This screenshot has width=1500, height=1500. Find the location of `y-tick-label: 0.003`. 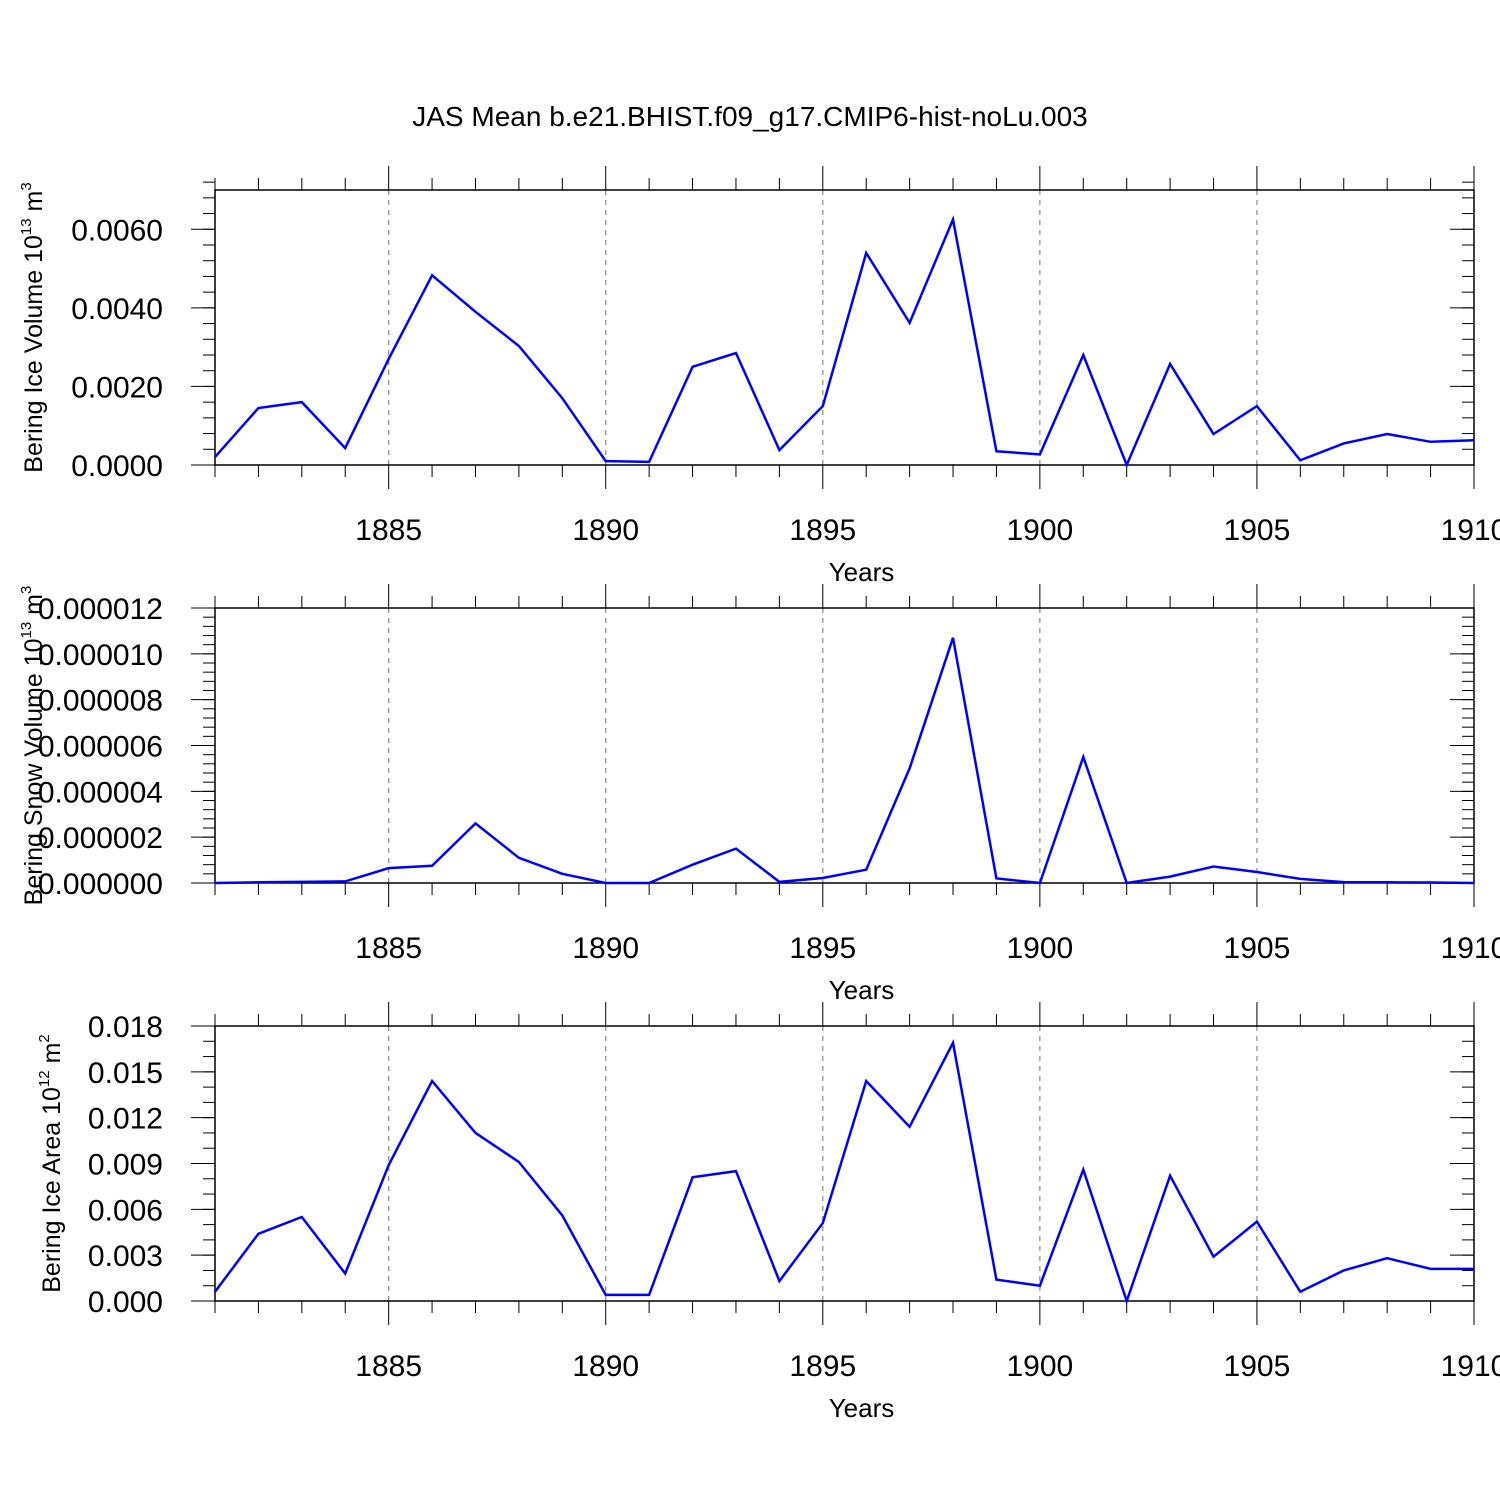

y-tick-label: 0.003 is located at coordinates (125, 1256).